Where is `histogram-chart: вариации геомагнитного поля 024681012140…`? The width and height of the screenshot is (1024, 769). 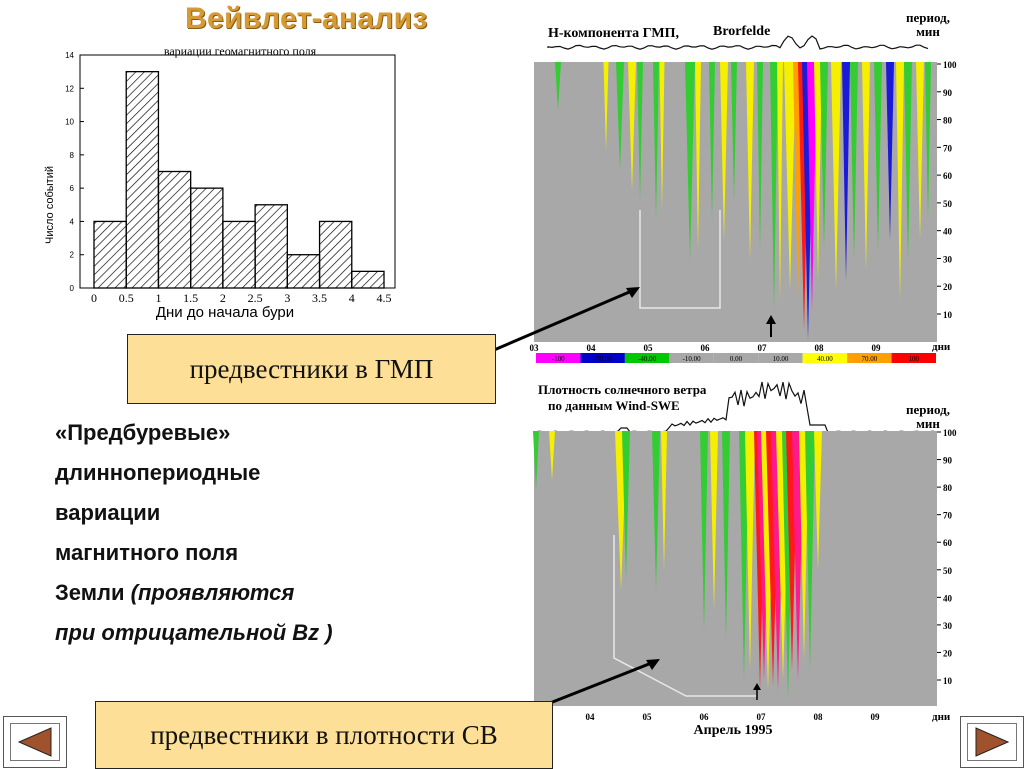
histogram-chart: вариации геомагнитного поля 024681012140… is located at coordinates (220, 182).